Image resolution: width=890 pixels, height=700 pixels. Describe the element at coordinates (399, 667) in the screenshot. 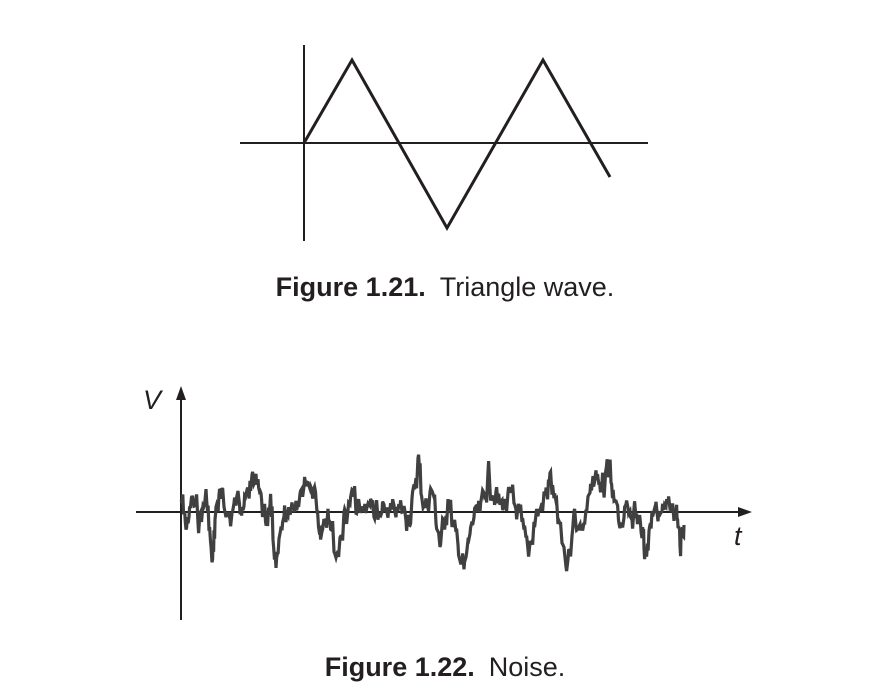

I see `figure-1-22-number: Figure 1.22.` at that location.